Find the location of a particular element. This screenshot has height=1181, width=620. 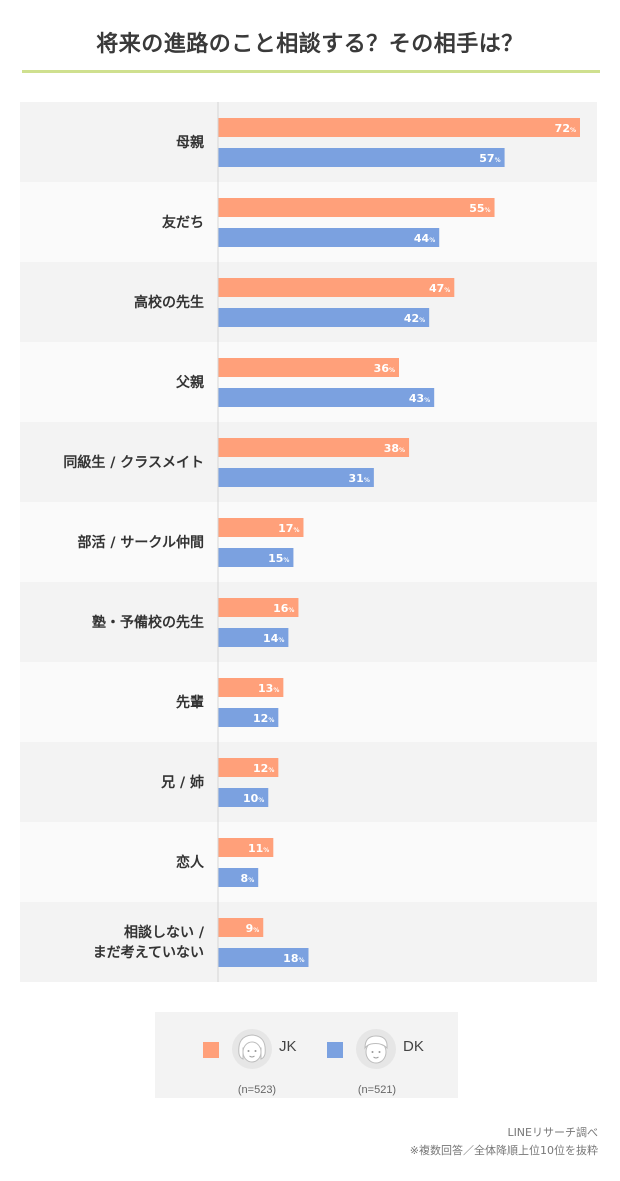

category-label: 先輩 is located at coordinates (190, 702).